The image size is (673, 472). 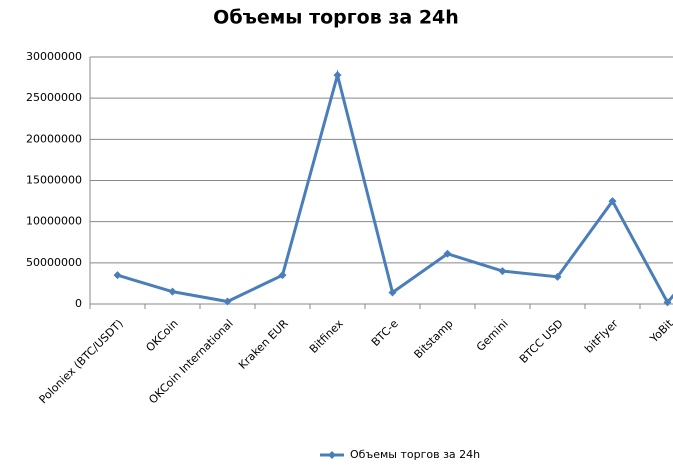 What do you see at coordinates (326, 336) in the screenshot?
I see `x-tick-label: Bitfinex` at bounding box center [326, 336].